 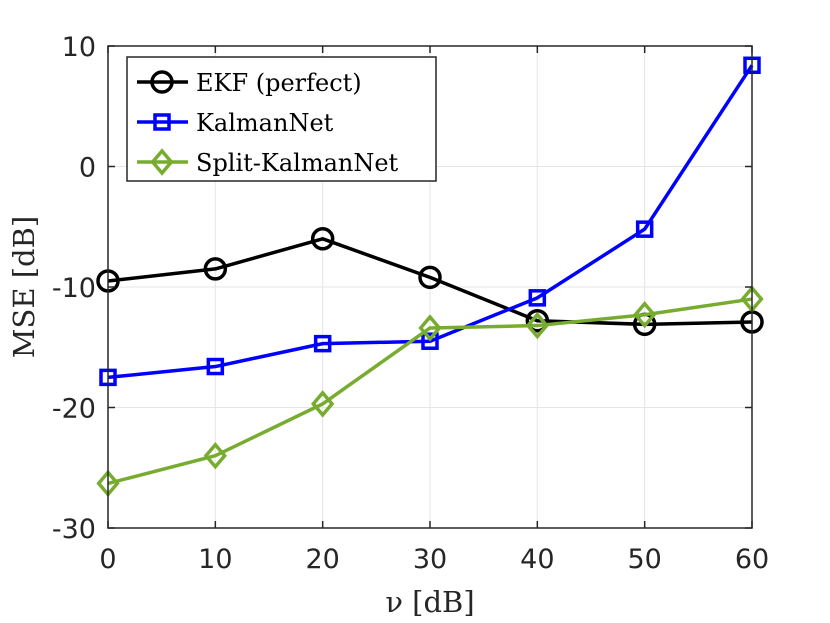 What do you see at coordinates (752, 559) in the screenshot?
I see `x-tick-label: 60` at bounding box center [752, 559].